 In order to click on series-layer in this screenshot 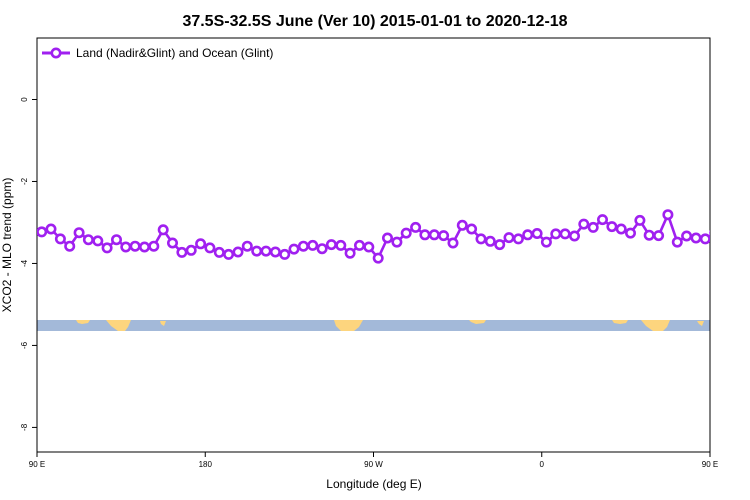, I will do `click(392, 236)`.